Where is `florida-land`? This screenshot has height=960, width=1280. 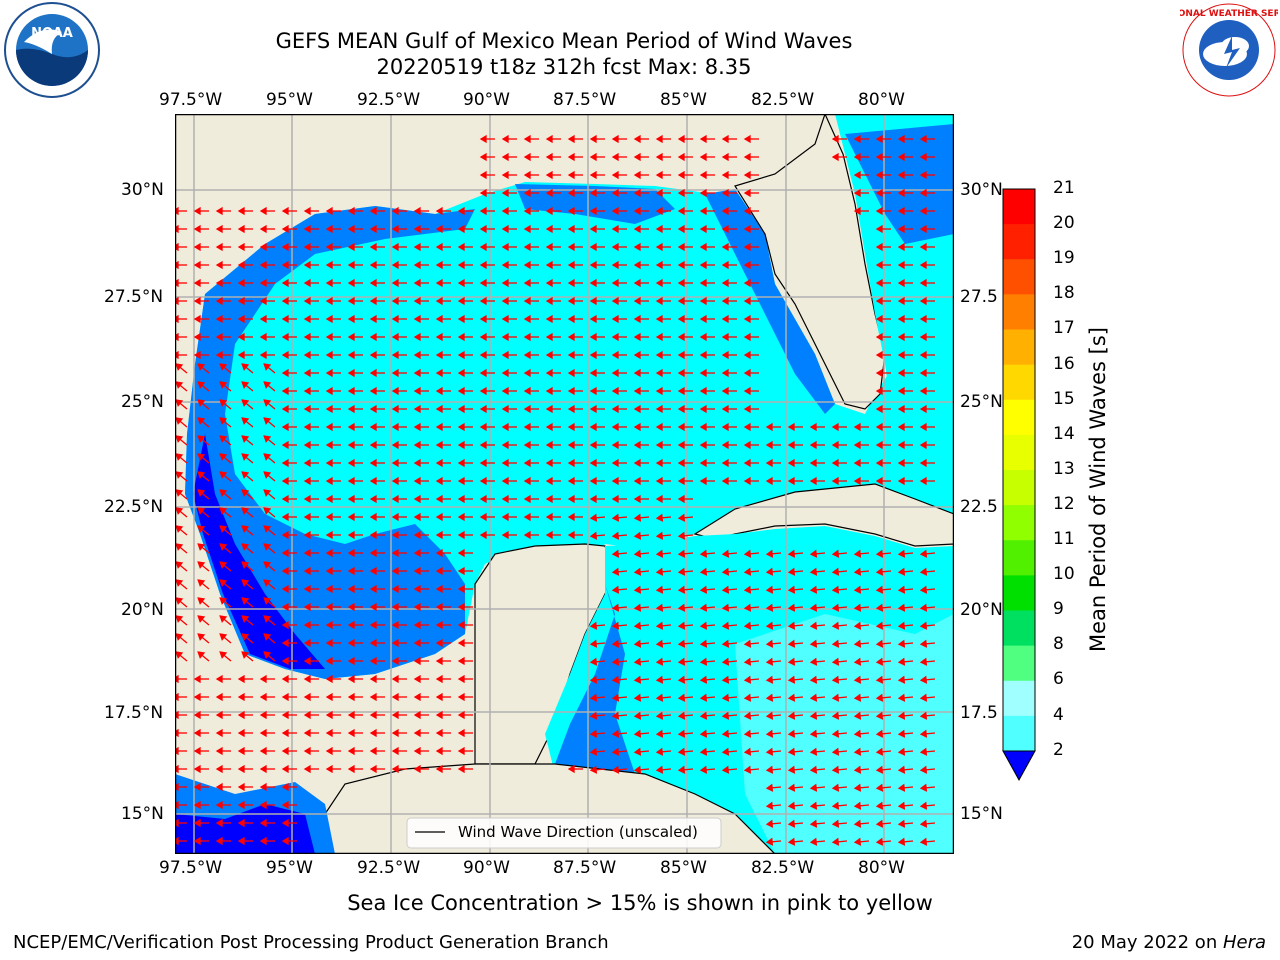
florida-land is located at coordinates (810, 262).